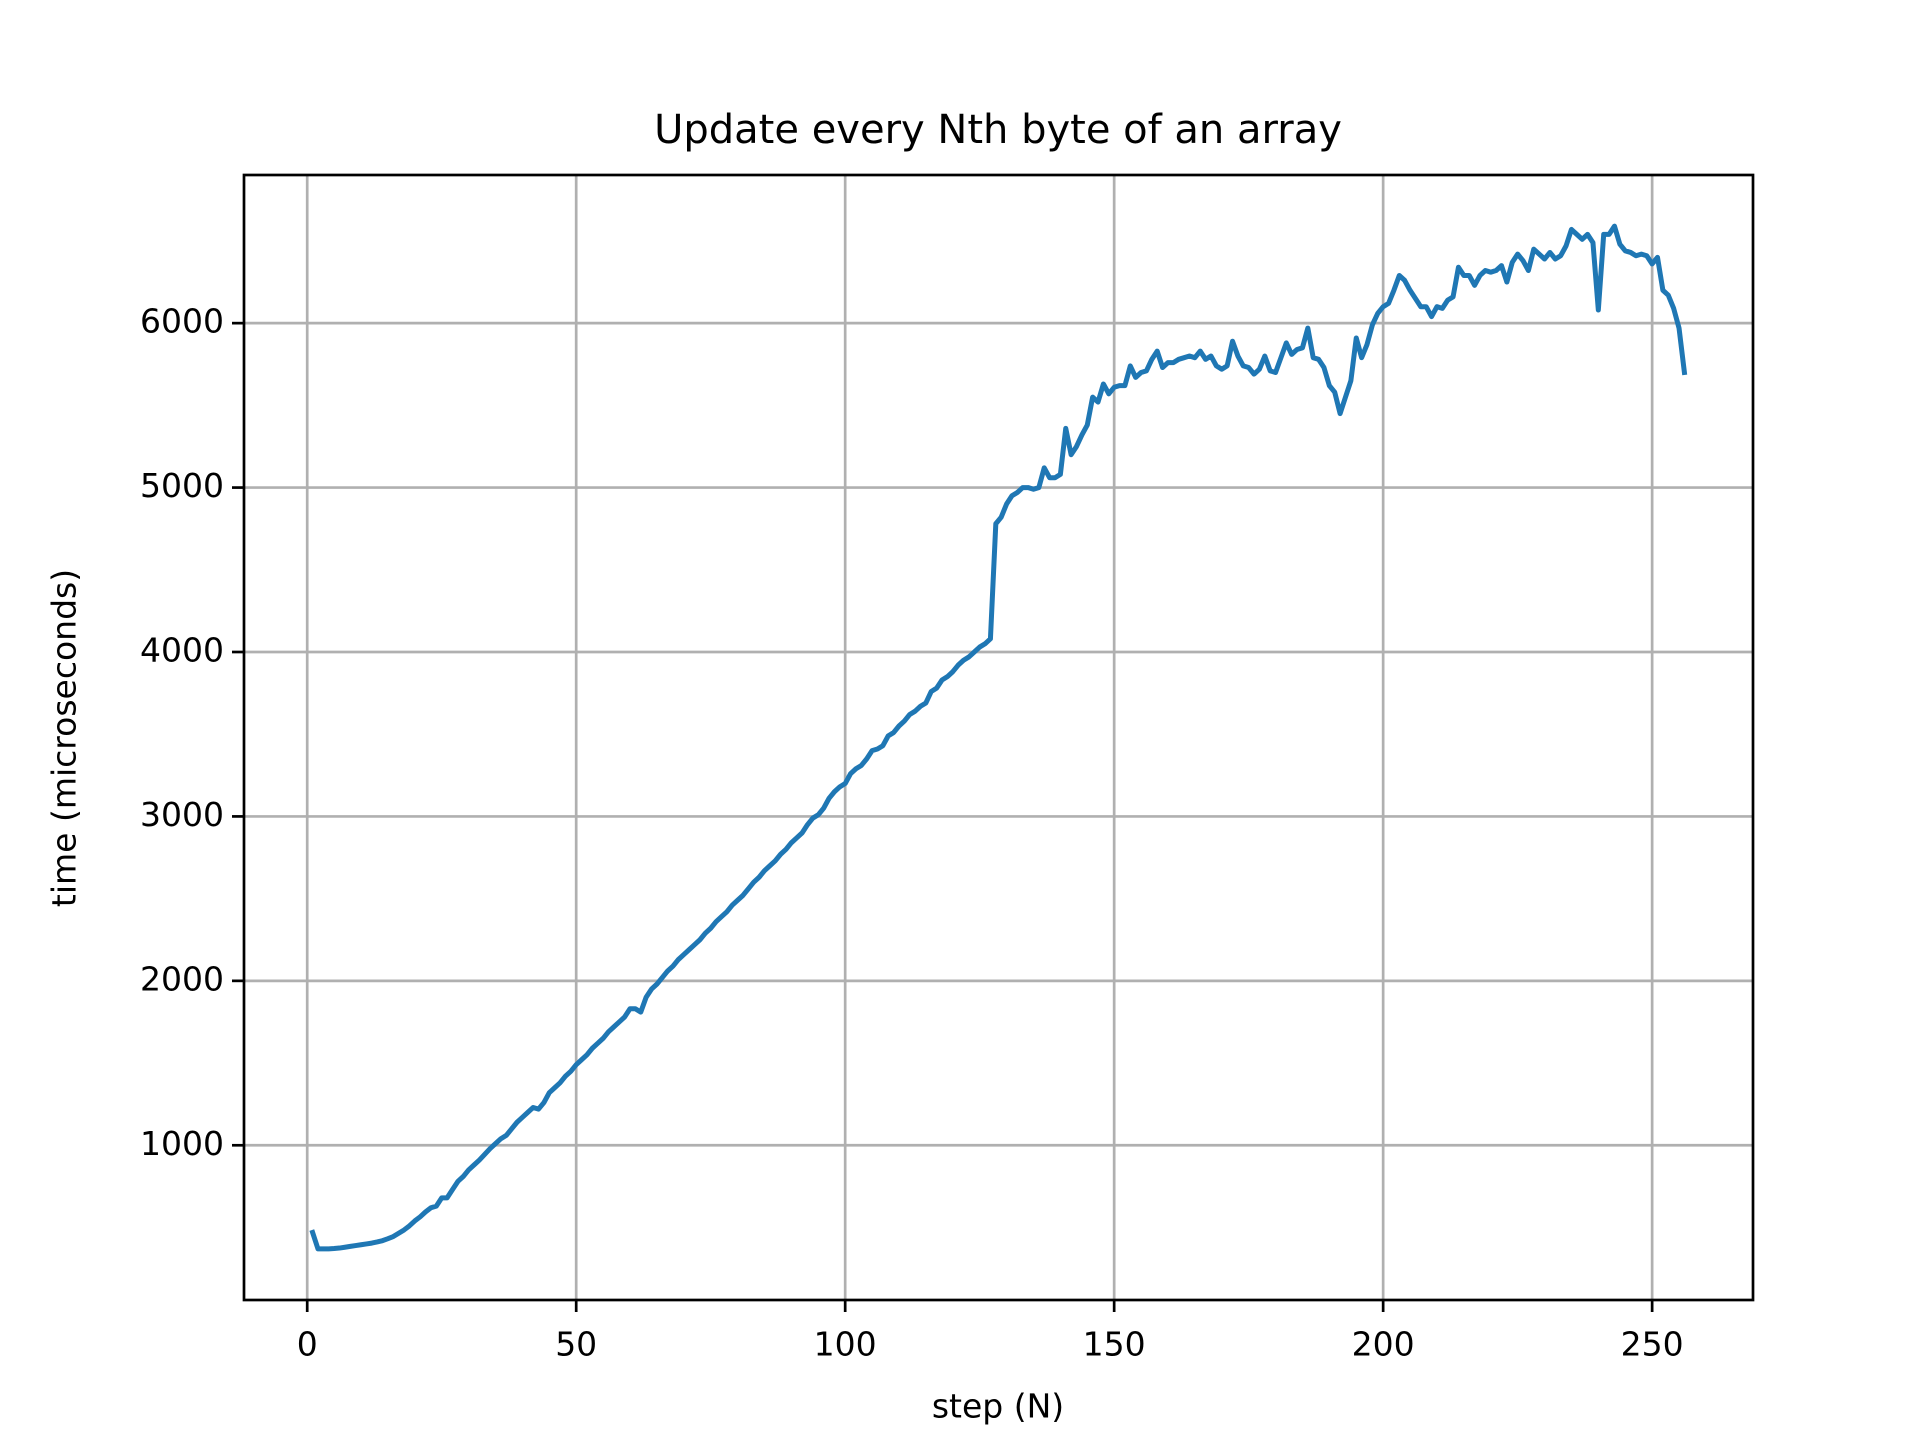 This screenshot has height=1440, width=1920. I want to click on x-tick-label: 0, so click(307, 1344).